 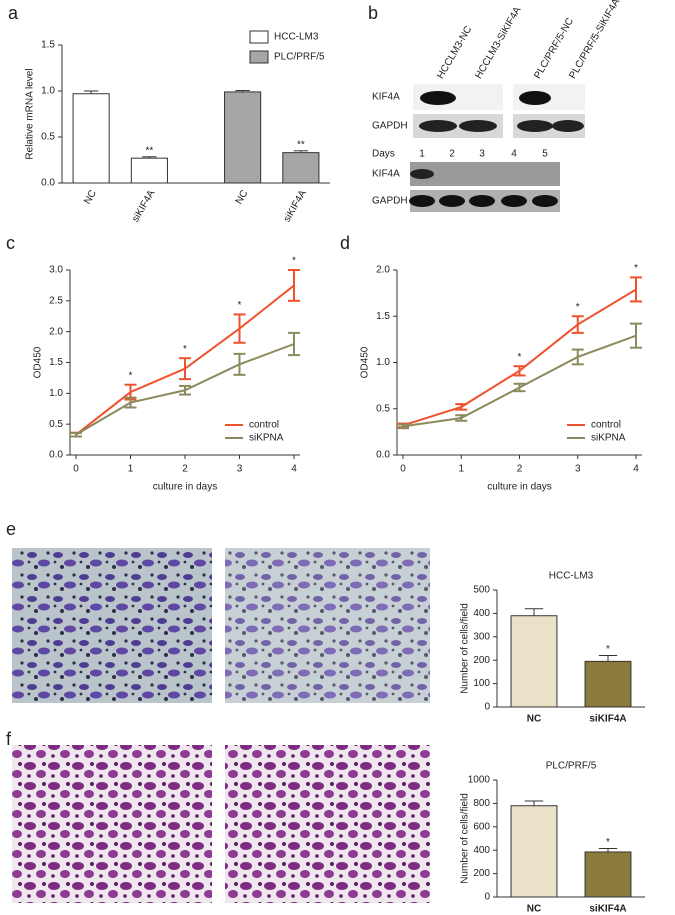 What do you see at coordinates (56, 300) in the screenshot?
I see `y-tick-label: 2.5` at bounding box center [56, 300].